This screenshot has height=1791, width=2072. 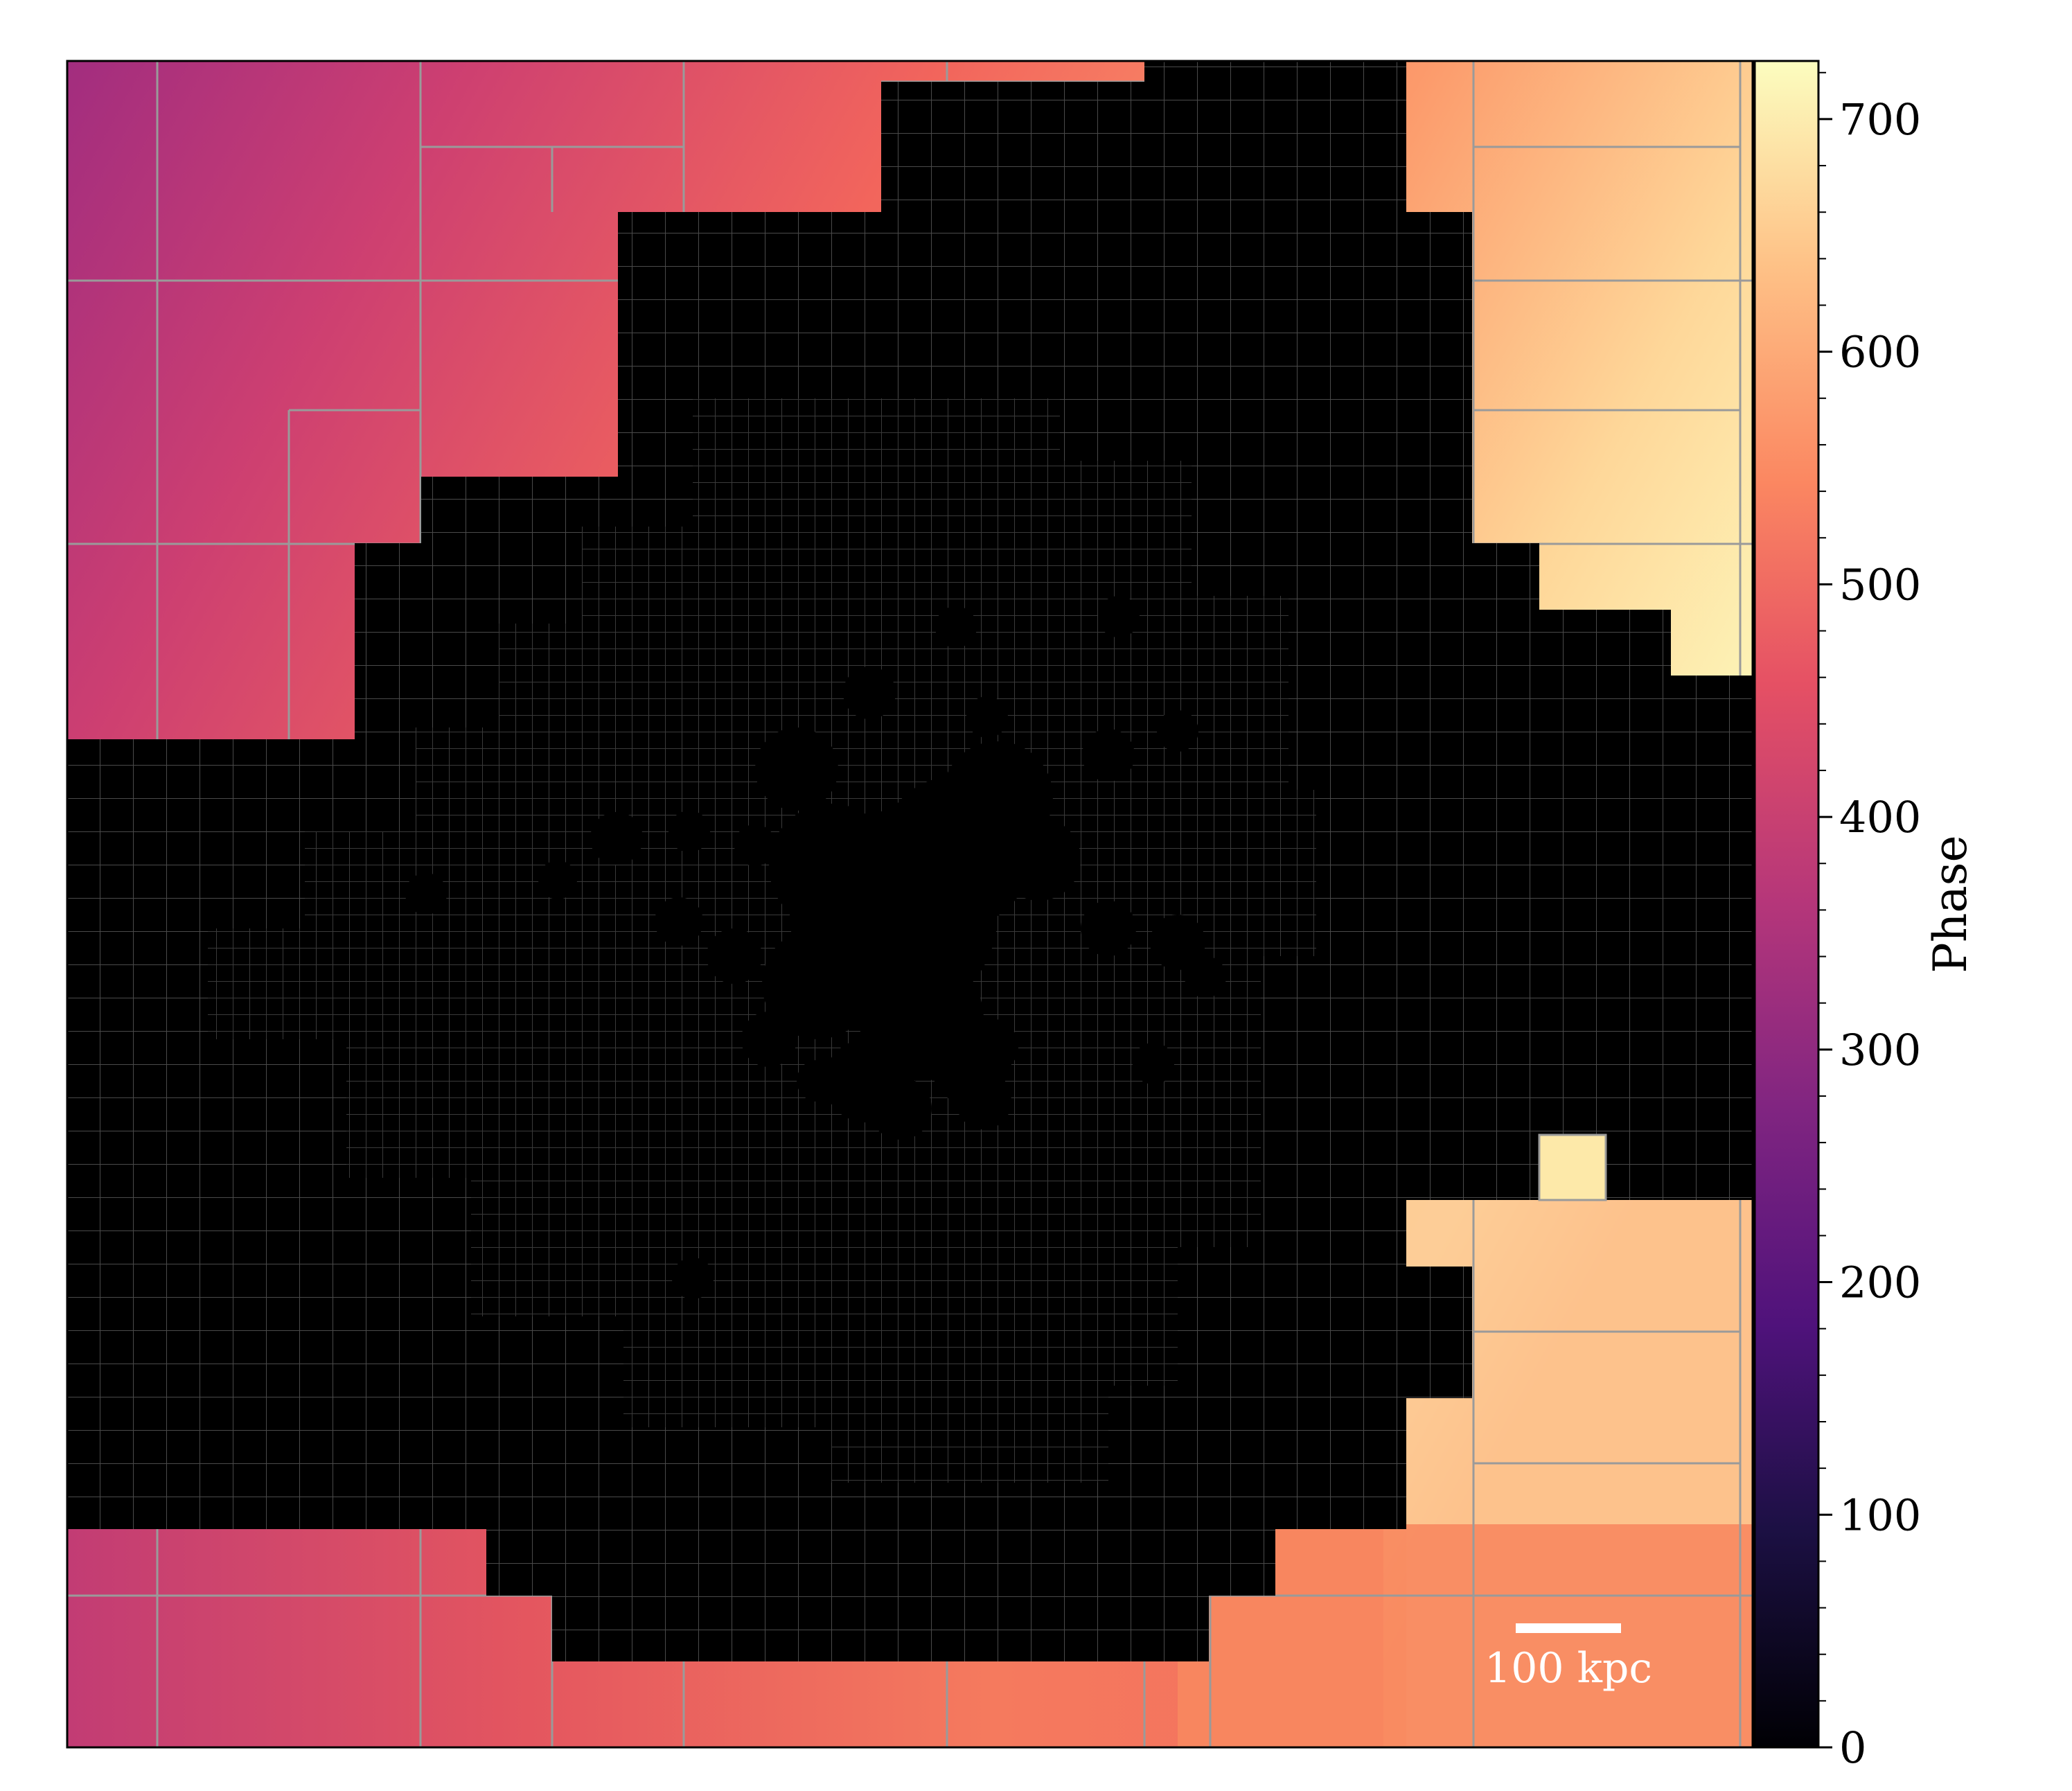 I want to click on colorbar: 0 100 200 300 400 500 600 700 Phase, so click(x=1865, y=916).